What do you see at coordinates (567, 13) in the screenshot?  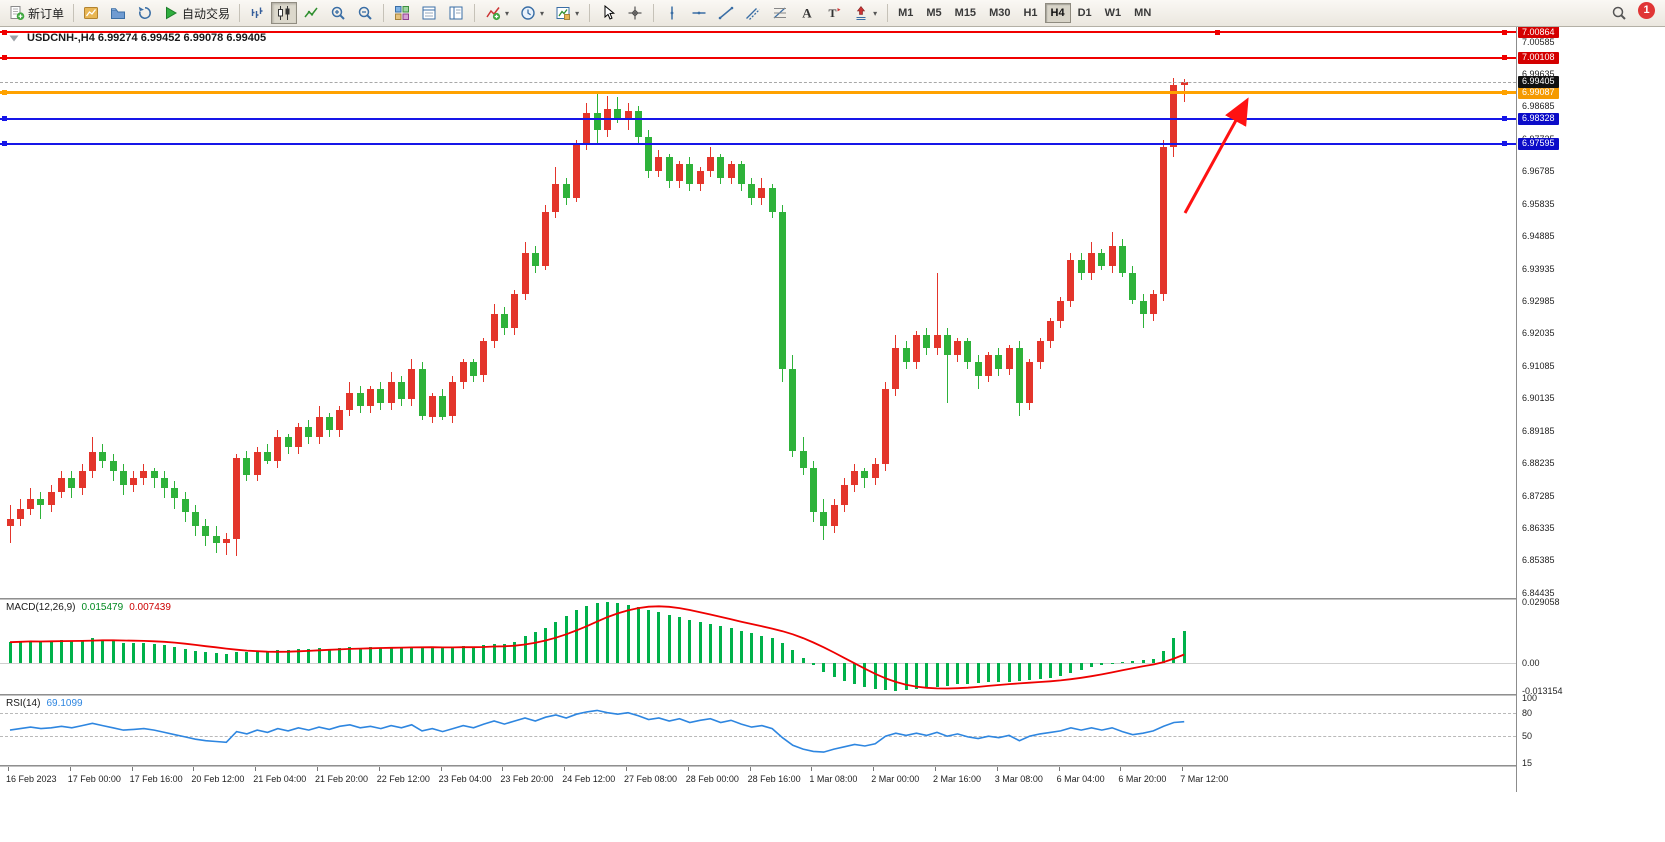 I see `templates-button: ▾` at bounding box center [567, 13].